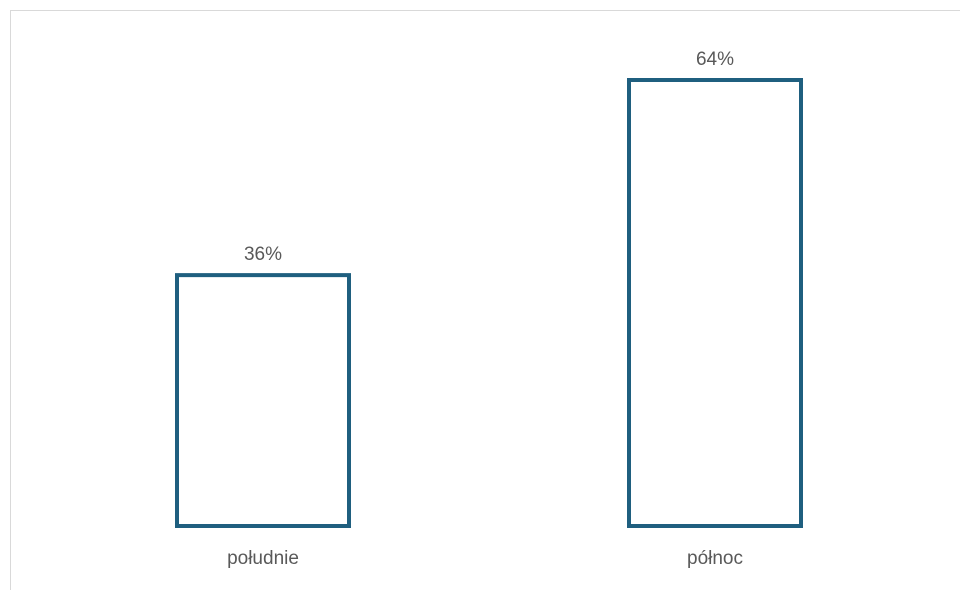  I want to click on data-label-1: 36%, so click(263, 254).